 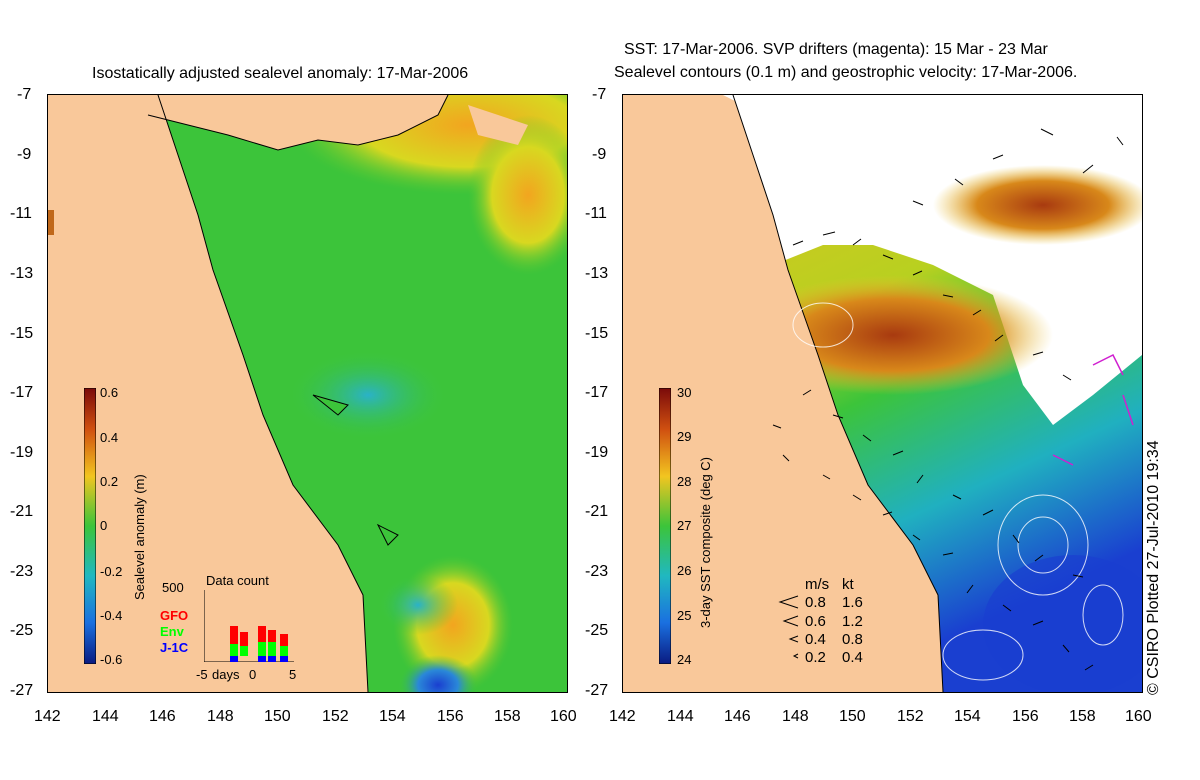 What do you see at coordinates (293, 674) in the screenshot?
I see `inset-xtick: 5` at bounding box center [293, 674].